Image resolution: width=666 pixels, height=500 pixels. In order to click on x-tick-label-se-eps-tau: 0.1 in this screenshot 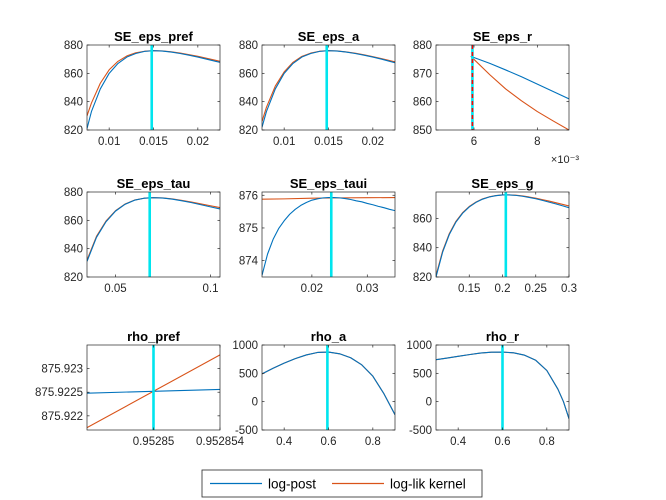, I will do `click(211, 289)`.